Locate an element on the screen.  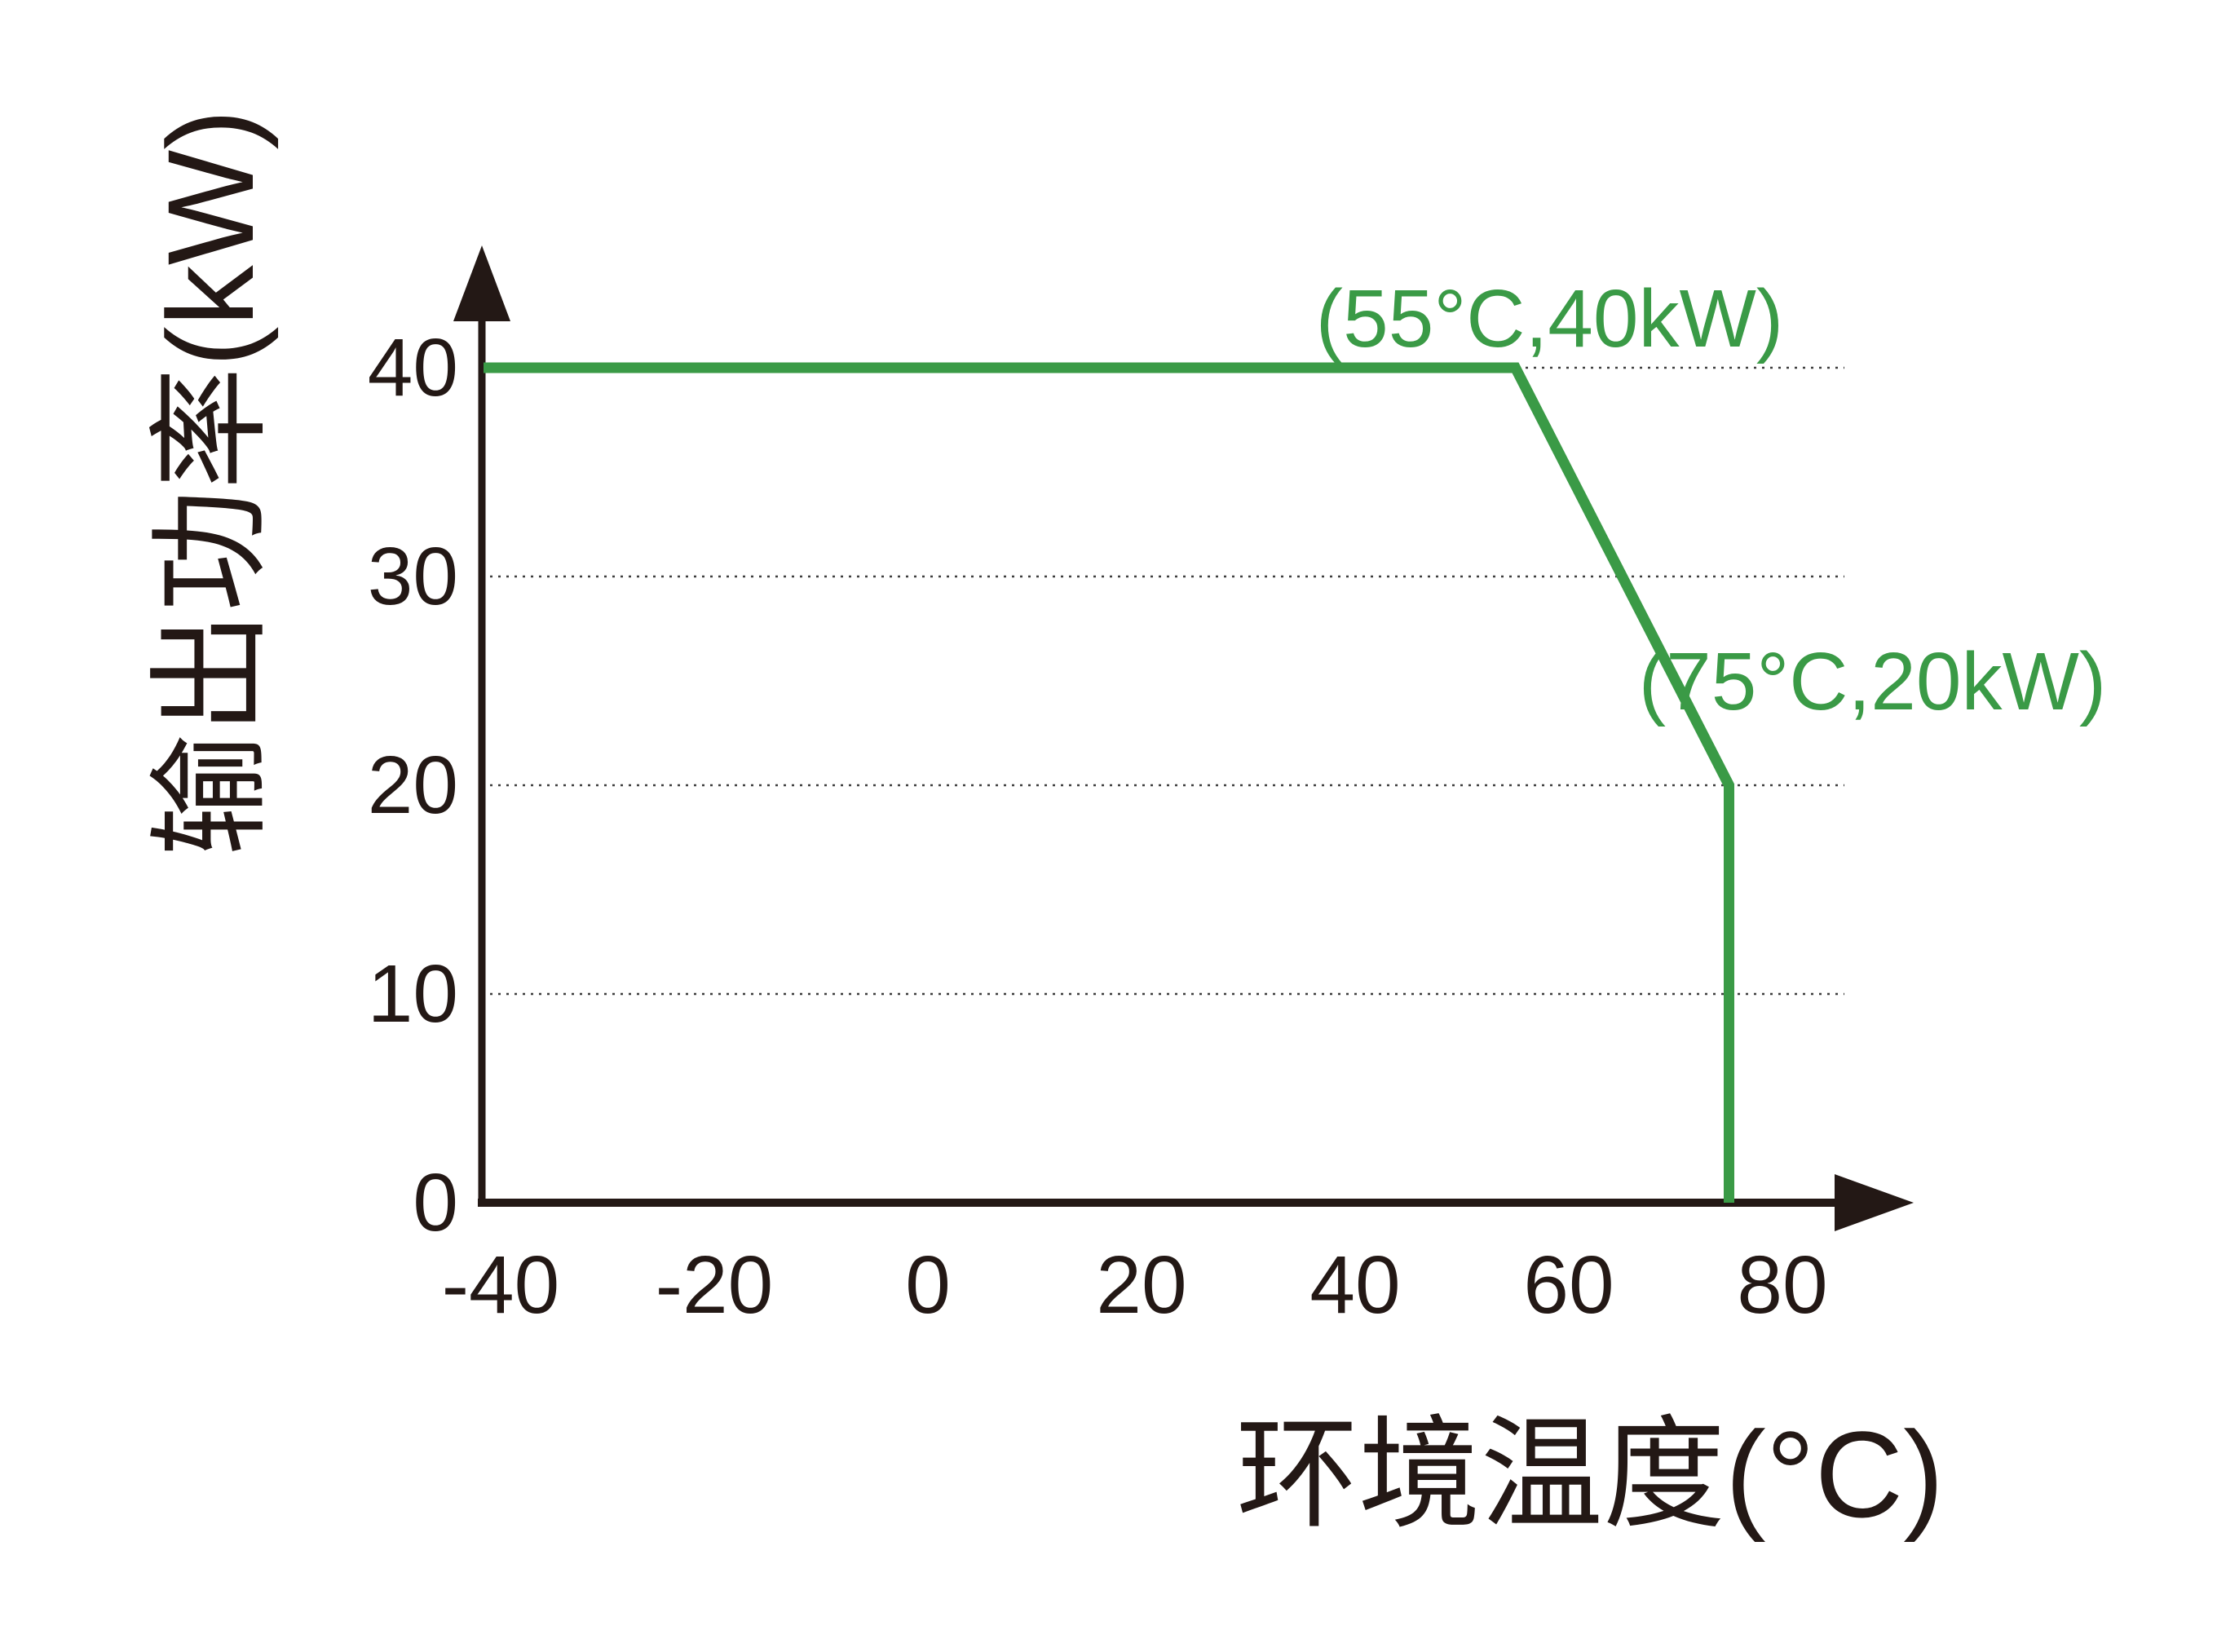
y-tick-labels: 0 10 20 30 40 is located at coordinates (413, 785).